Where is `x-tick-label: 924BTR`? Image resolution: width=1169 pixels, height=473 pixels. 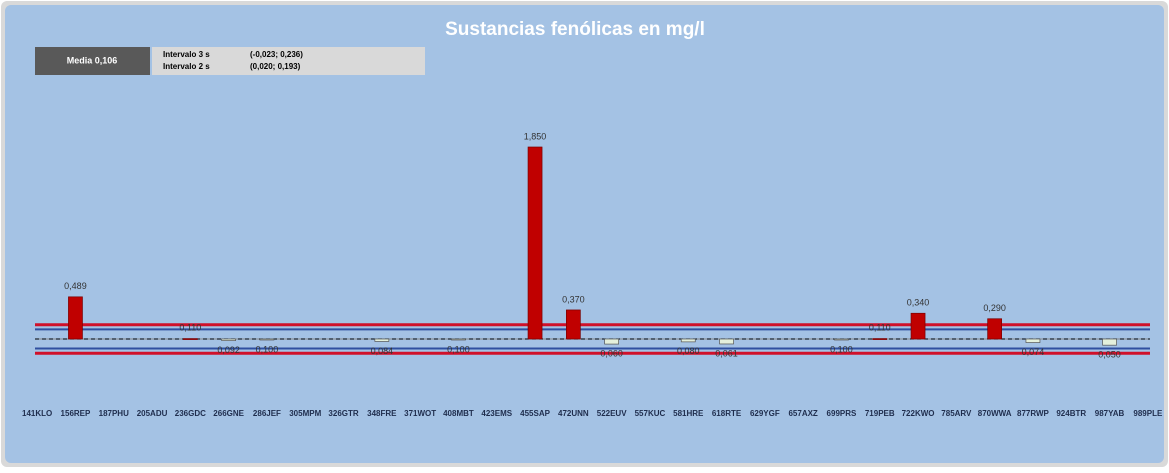 x-tick-label: 924BTR is located at coordinates (1071, 413).